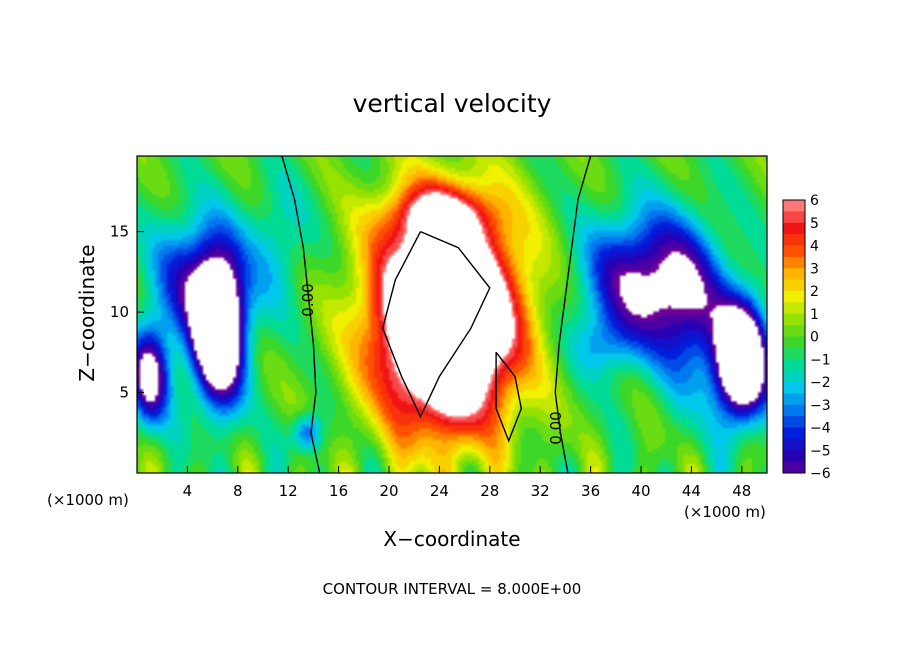  Describe the element at coordinates (388, 491) in the screenshot. I see `x-tick-label: 20` at that location.